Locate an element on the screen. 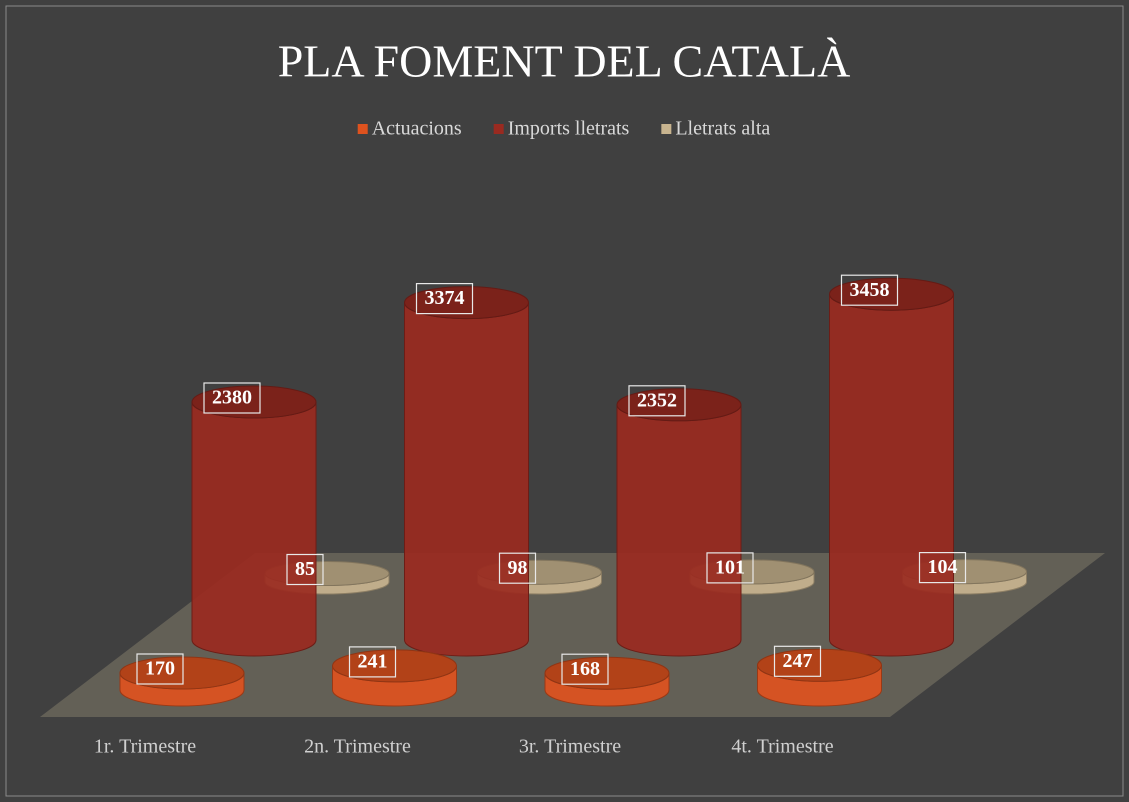 The width and height of the screenshot is (1129, 802). x-tick-label: 3r. Trimestre is located at coordinates (570, 747).